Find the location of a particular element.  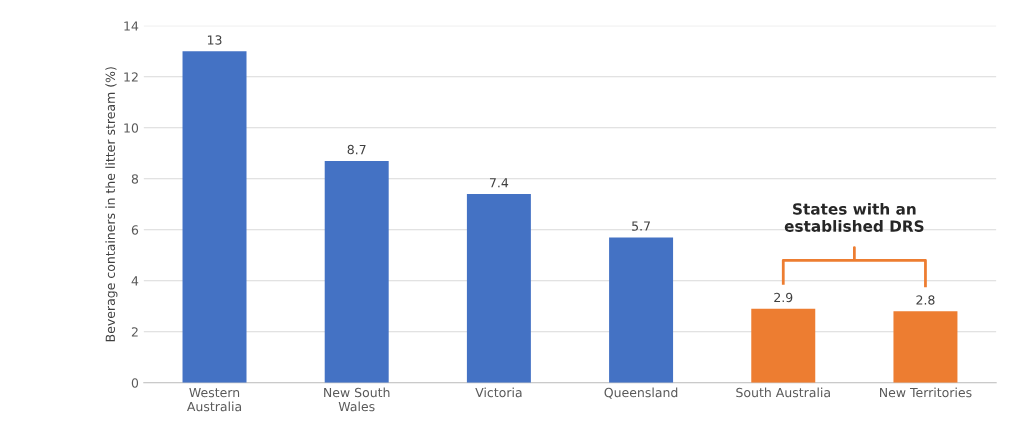

y-tick-label: 6 is located at coordinates (135, 230).